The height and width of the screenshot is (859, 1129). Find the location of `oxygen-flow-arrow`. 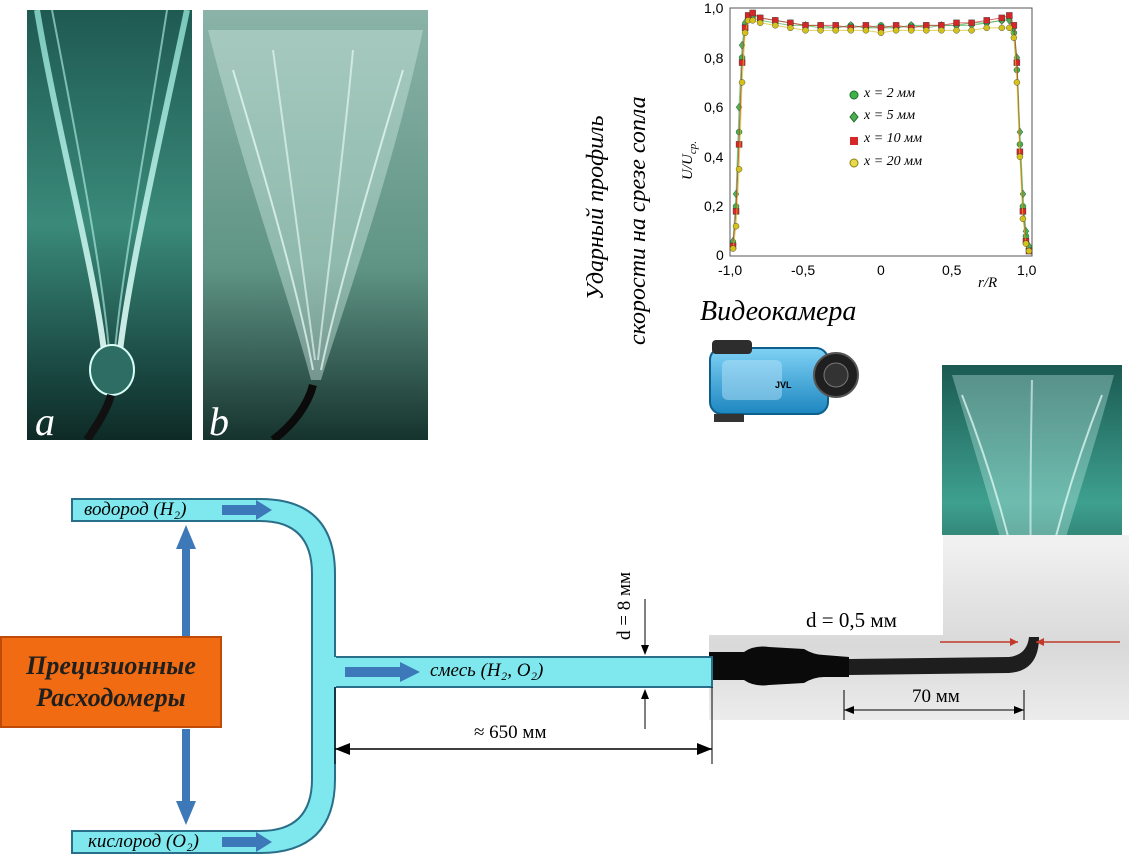

oxygen-flow-arrow is located at coordinates (247, 842).